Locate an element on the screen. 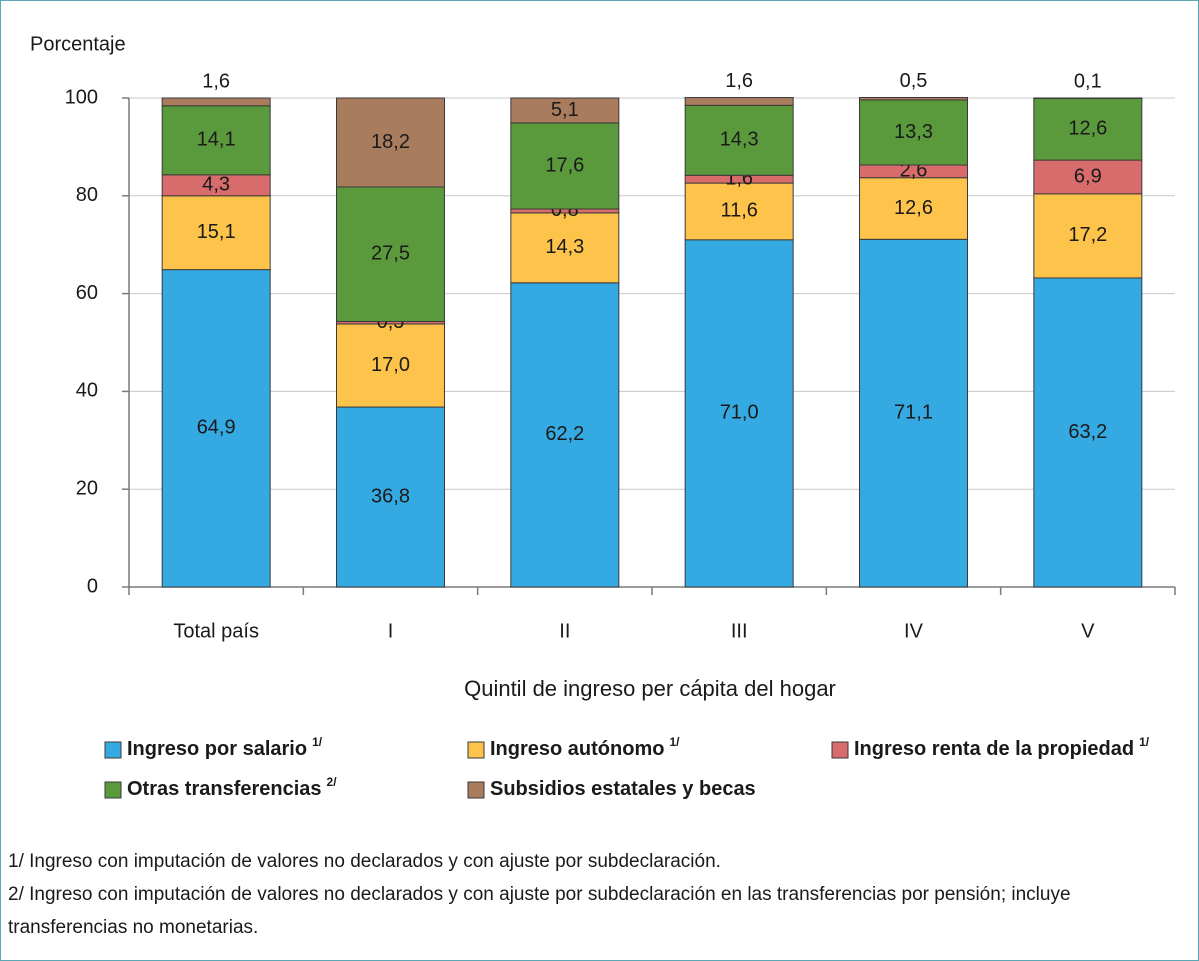 This screenshot has width=1199, height=961. legend-label: Subsidios estatales y becas is located at coordinates (623, 789).